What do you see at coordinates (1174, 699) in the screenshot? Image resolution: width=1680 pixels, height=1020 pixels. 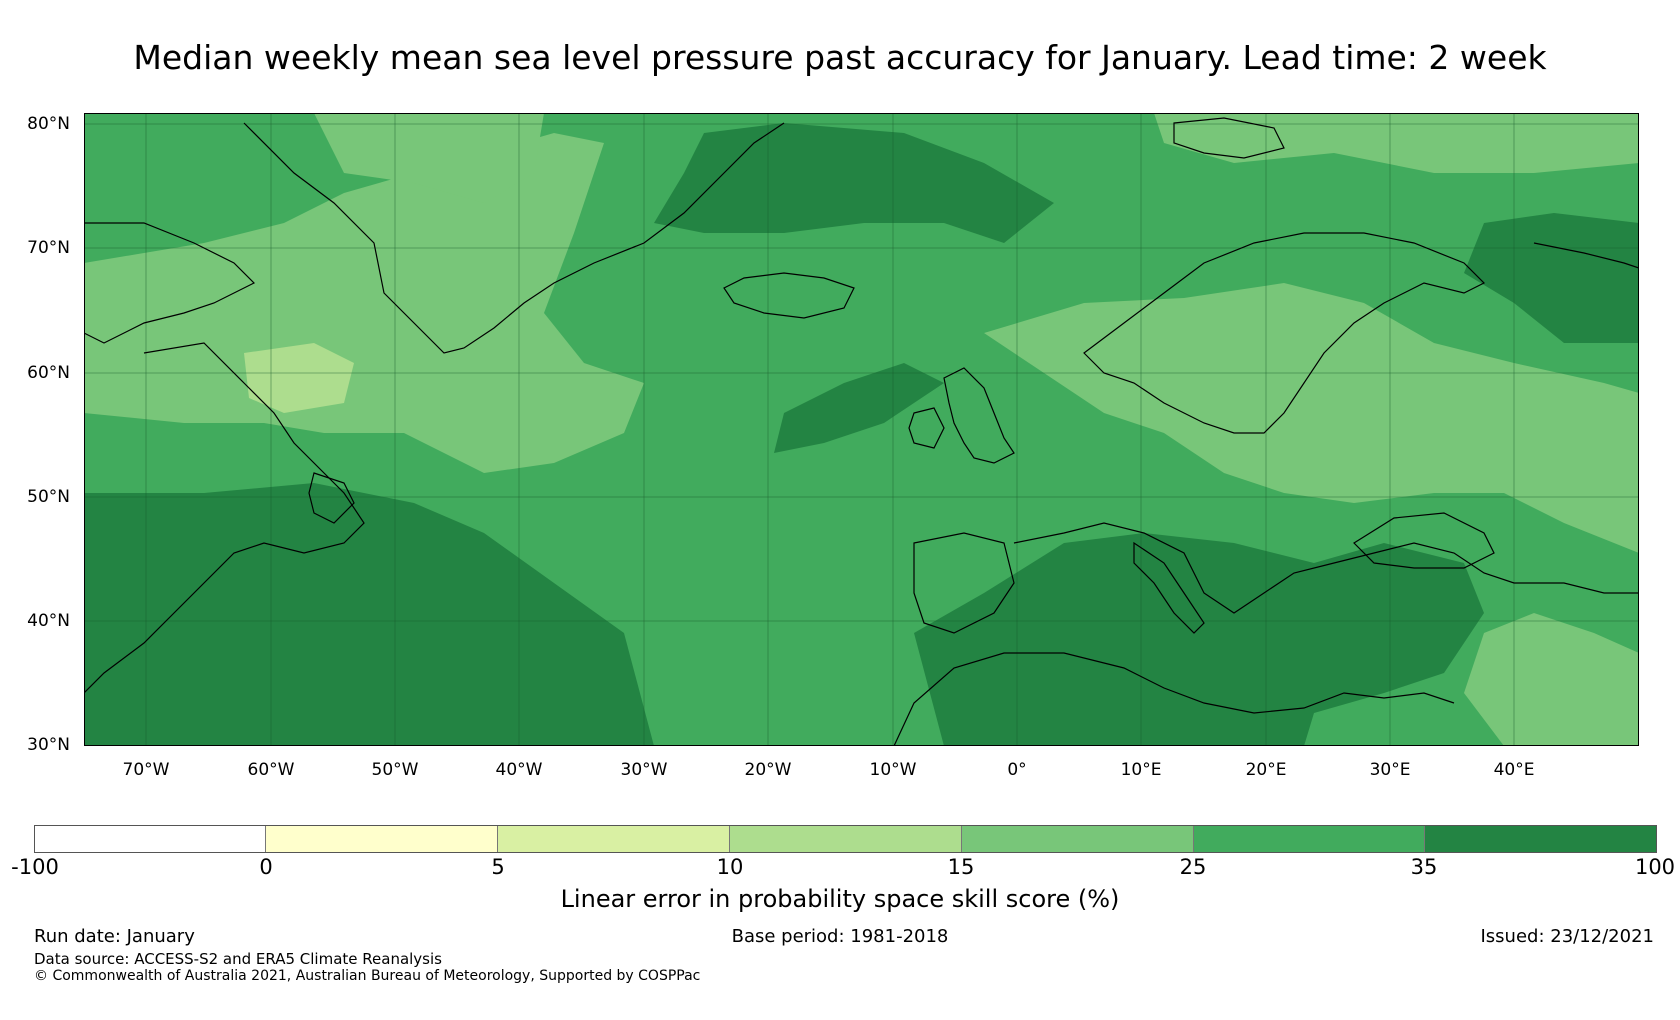 I see `coast-north-africa` at bounding box center [1174, 699].